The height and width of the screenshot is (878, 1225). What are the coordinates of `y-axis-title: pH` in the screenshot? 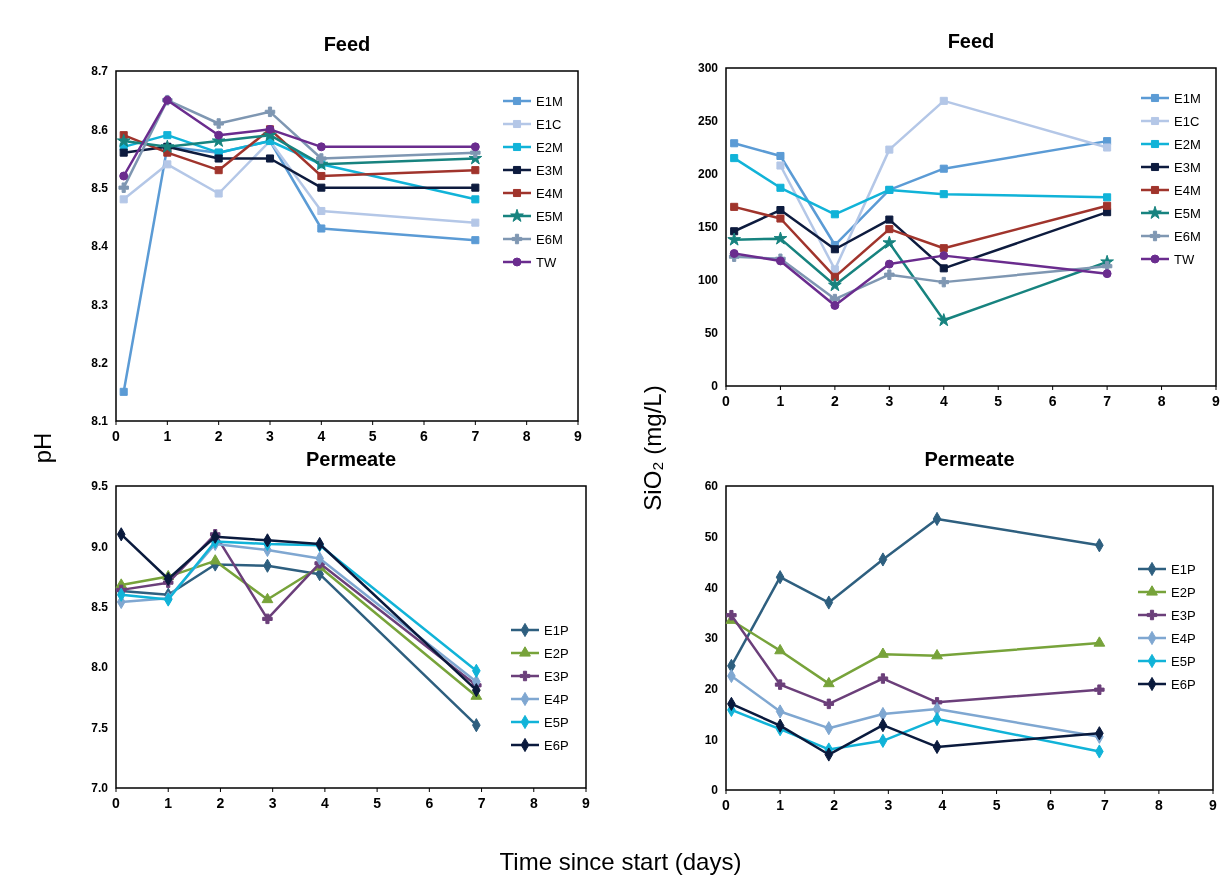 It's located at (42, 448).